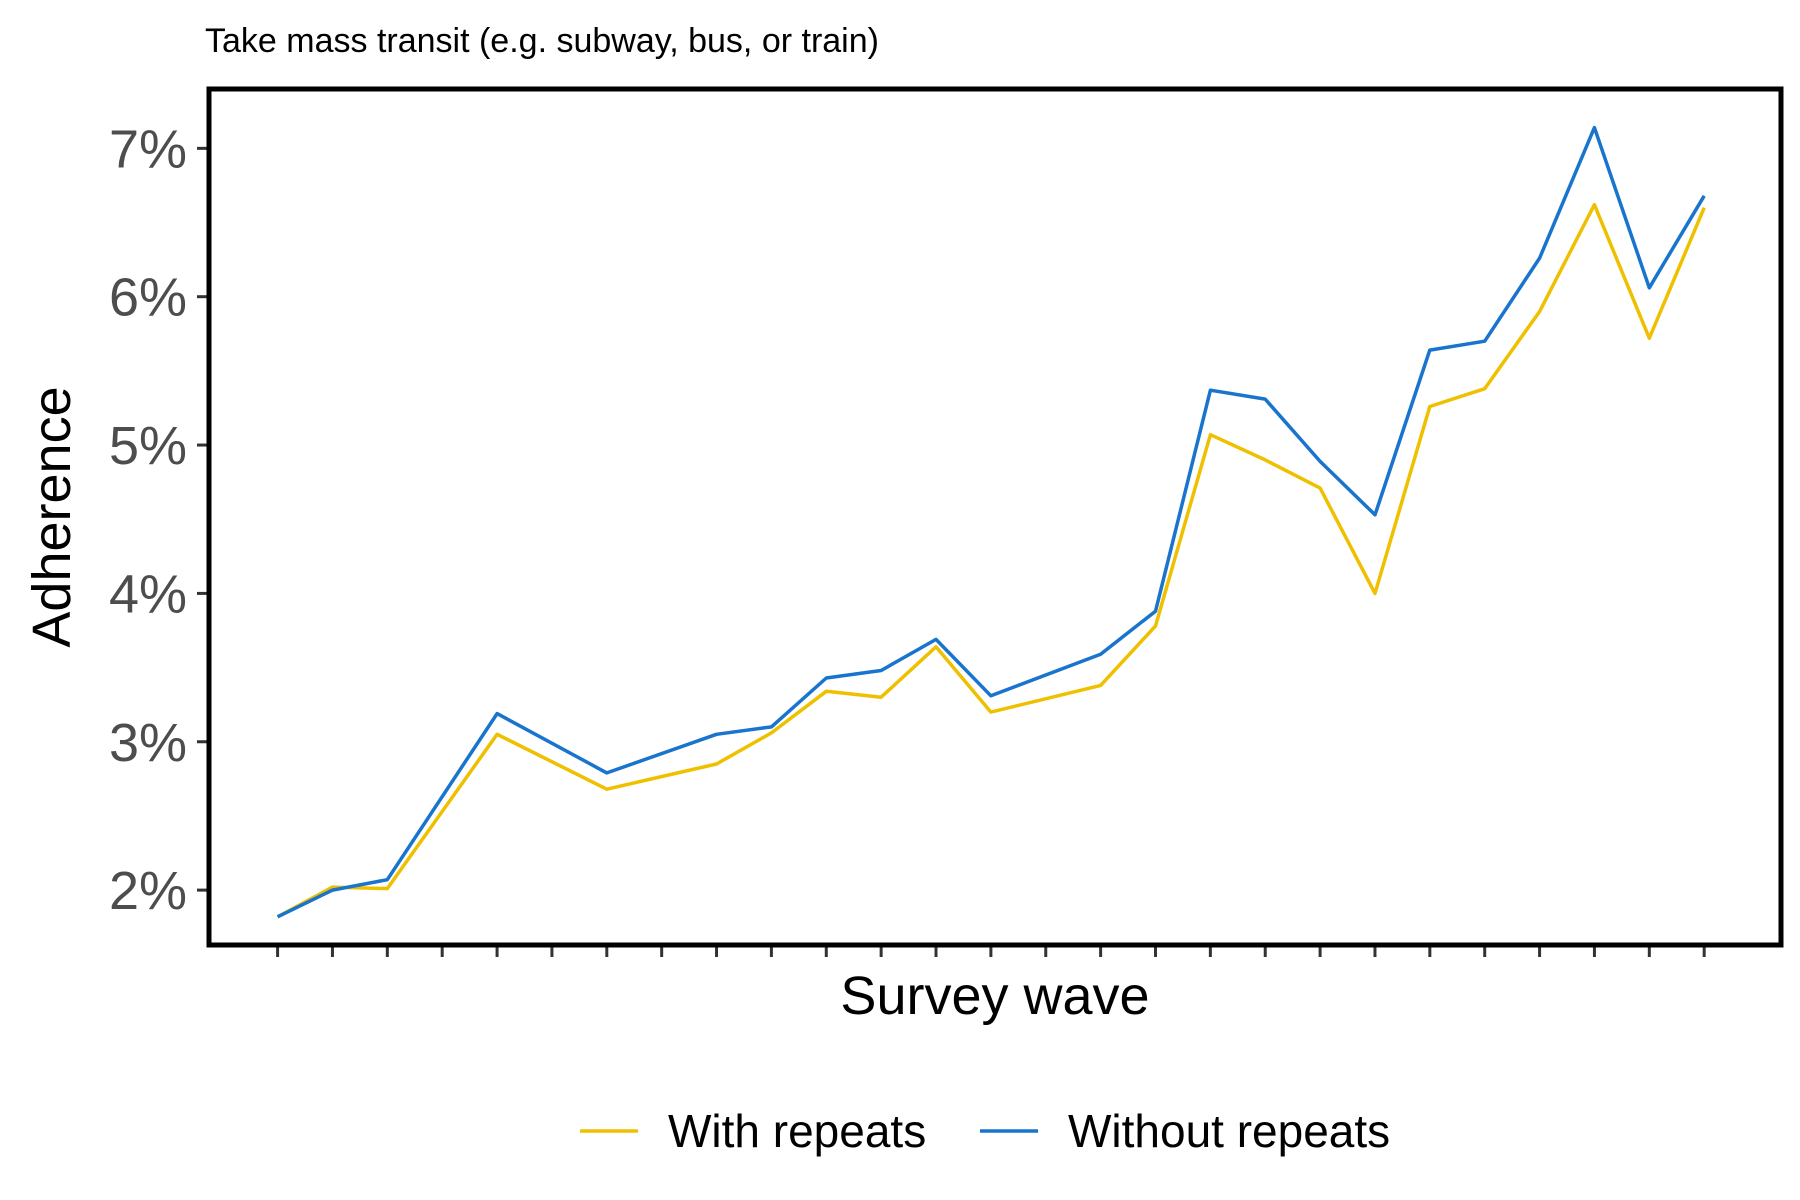 The width and height of the screenshot is (1800, 1200). Describe the element at coordinates (1229, 1131) in the screenshot. I see `legend-label: Without repeats` at that location.